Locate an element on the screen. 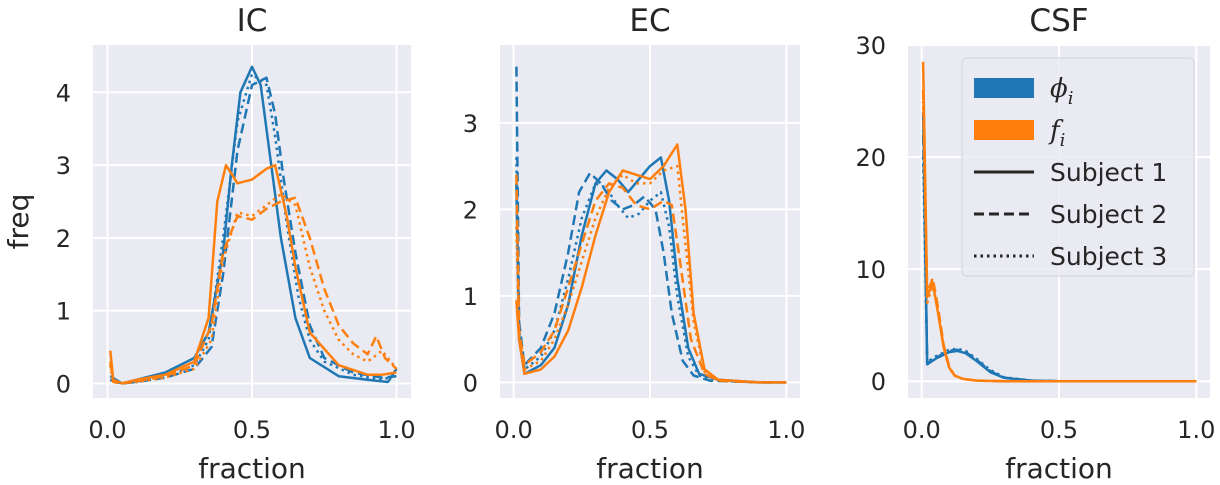 Image resolution: width=1220 pixels, height=485 pixels. y-tick-label: 4 is located at coordinates (63, 93).